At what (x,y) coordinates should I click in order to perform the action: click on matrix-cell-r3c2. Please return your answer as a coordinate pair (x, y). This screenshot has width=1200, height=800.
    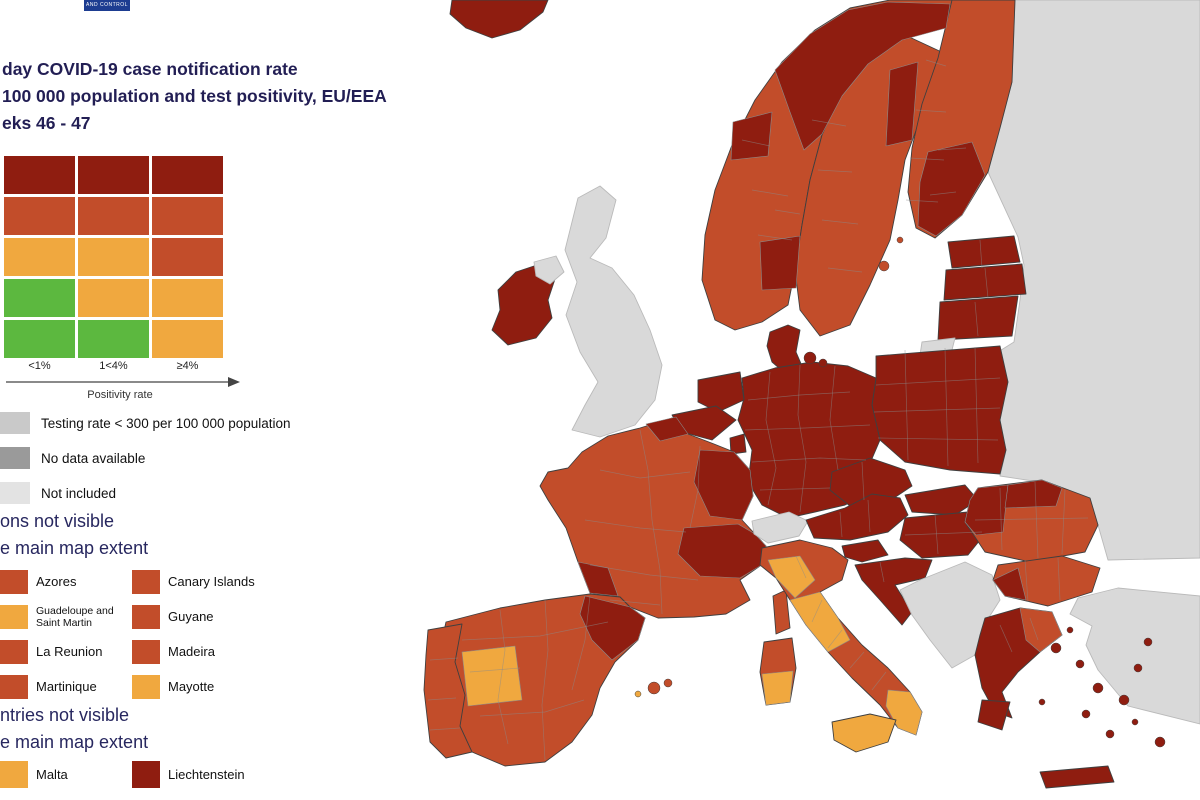
    Looking at the image, I should click on (187, 298).